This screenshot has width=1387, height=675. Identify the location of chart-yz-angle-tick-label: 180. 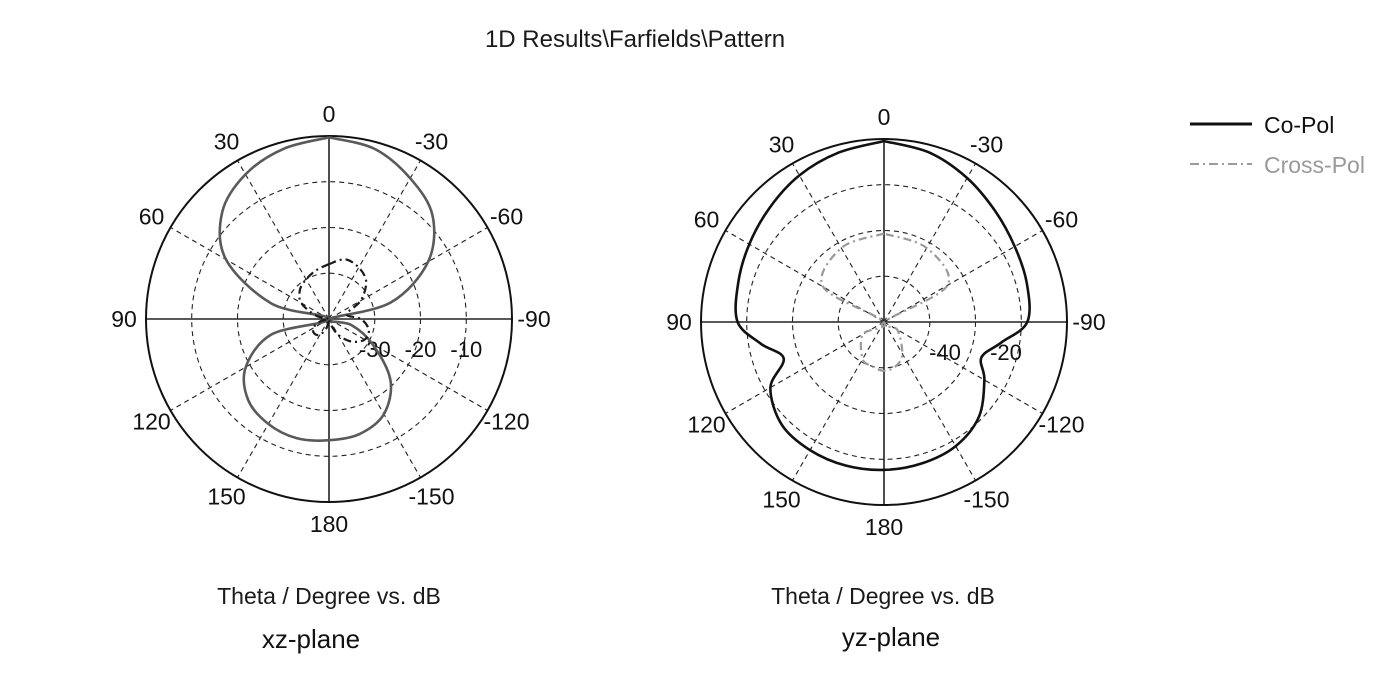
(884, 527).